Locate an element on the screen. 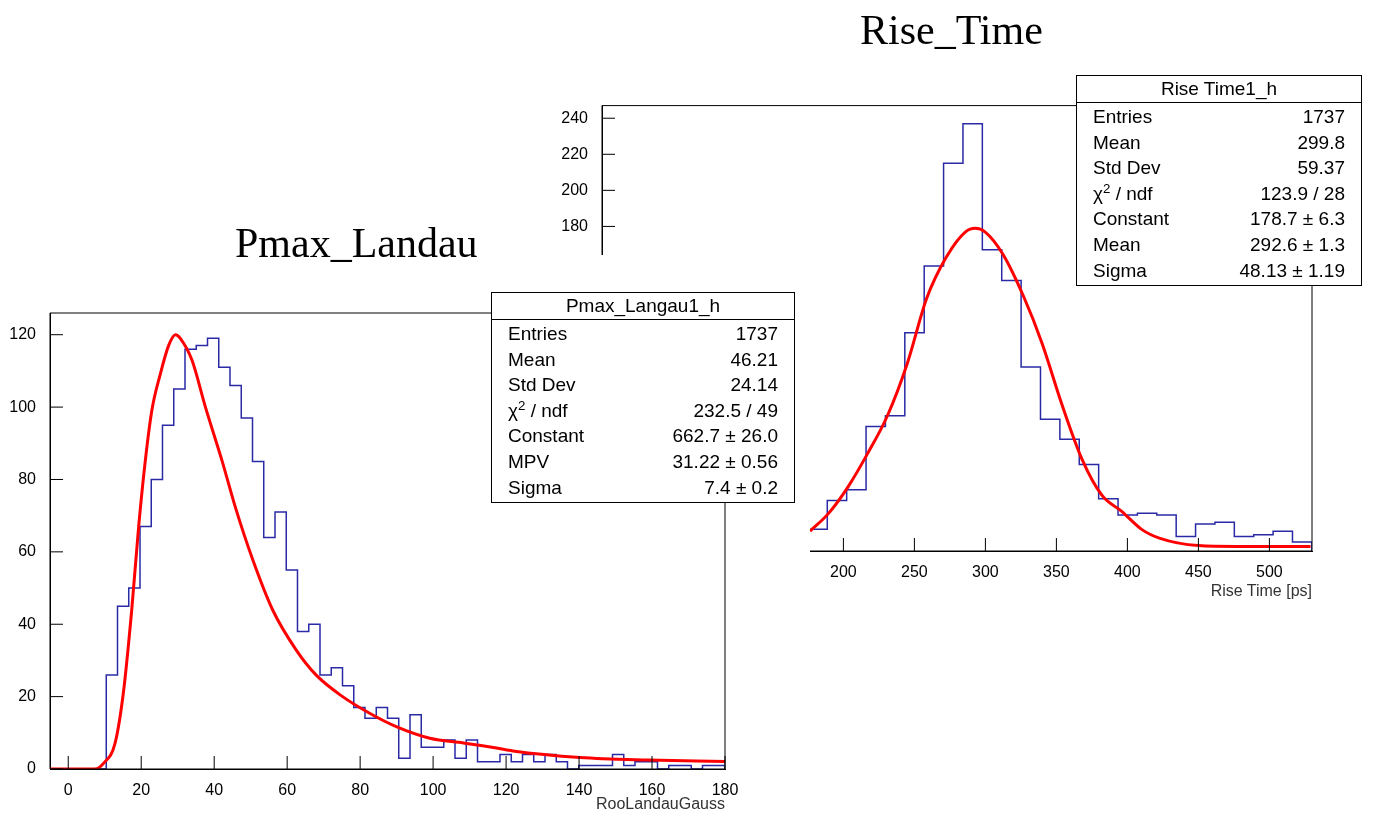 This screenshot has width=1386, height=820. x-tick-label: 300 is located at coordinates (985, 572).